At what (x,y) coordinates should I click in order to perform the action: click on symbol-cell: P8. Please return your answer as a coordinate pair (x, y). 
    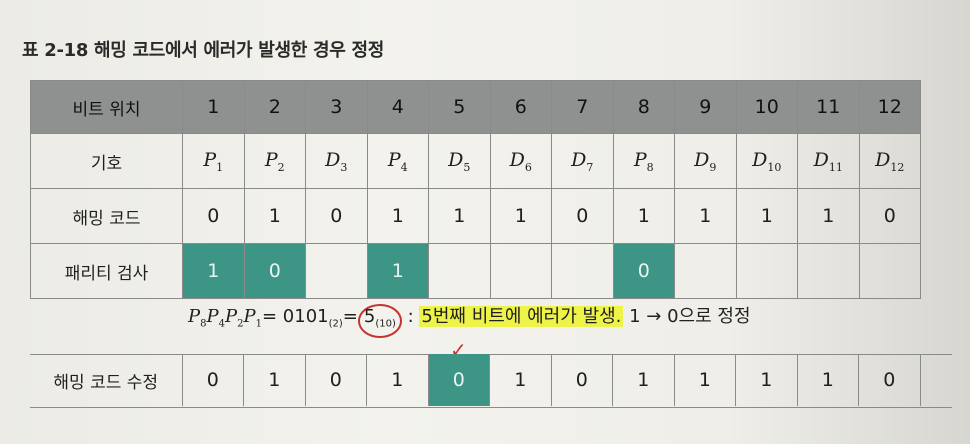
    Looking at the image, I should click on (643, 161).